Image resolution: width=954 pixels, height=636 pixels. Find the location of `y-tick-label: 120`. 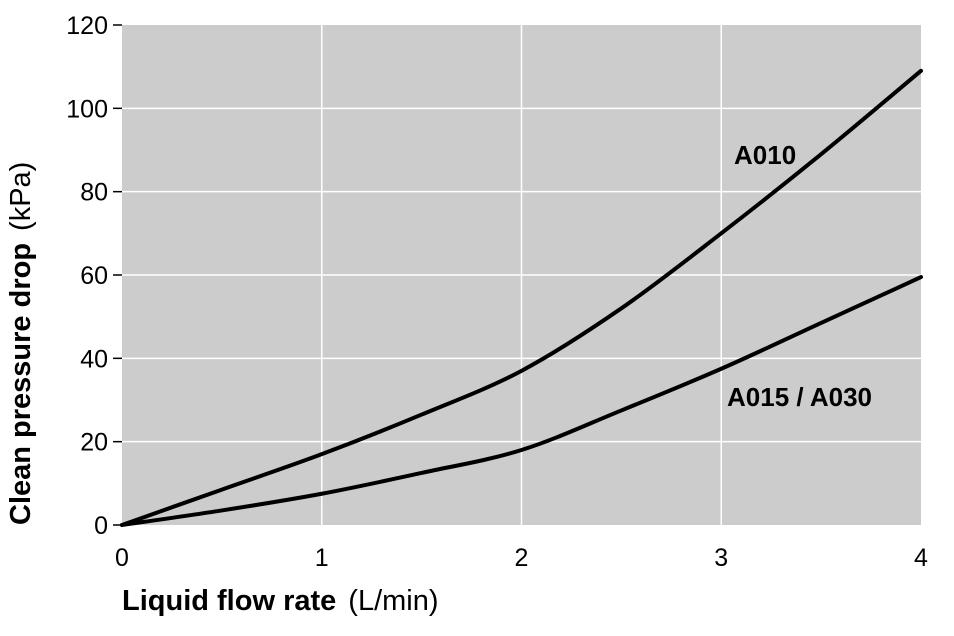

y-tick-label: 120 is located at coordinates (87, 26).